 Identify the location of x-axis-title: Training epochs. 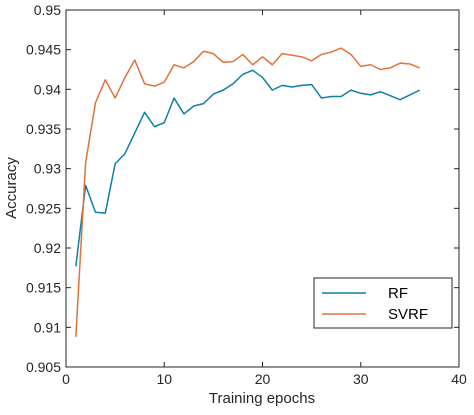
(262, 398).